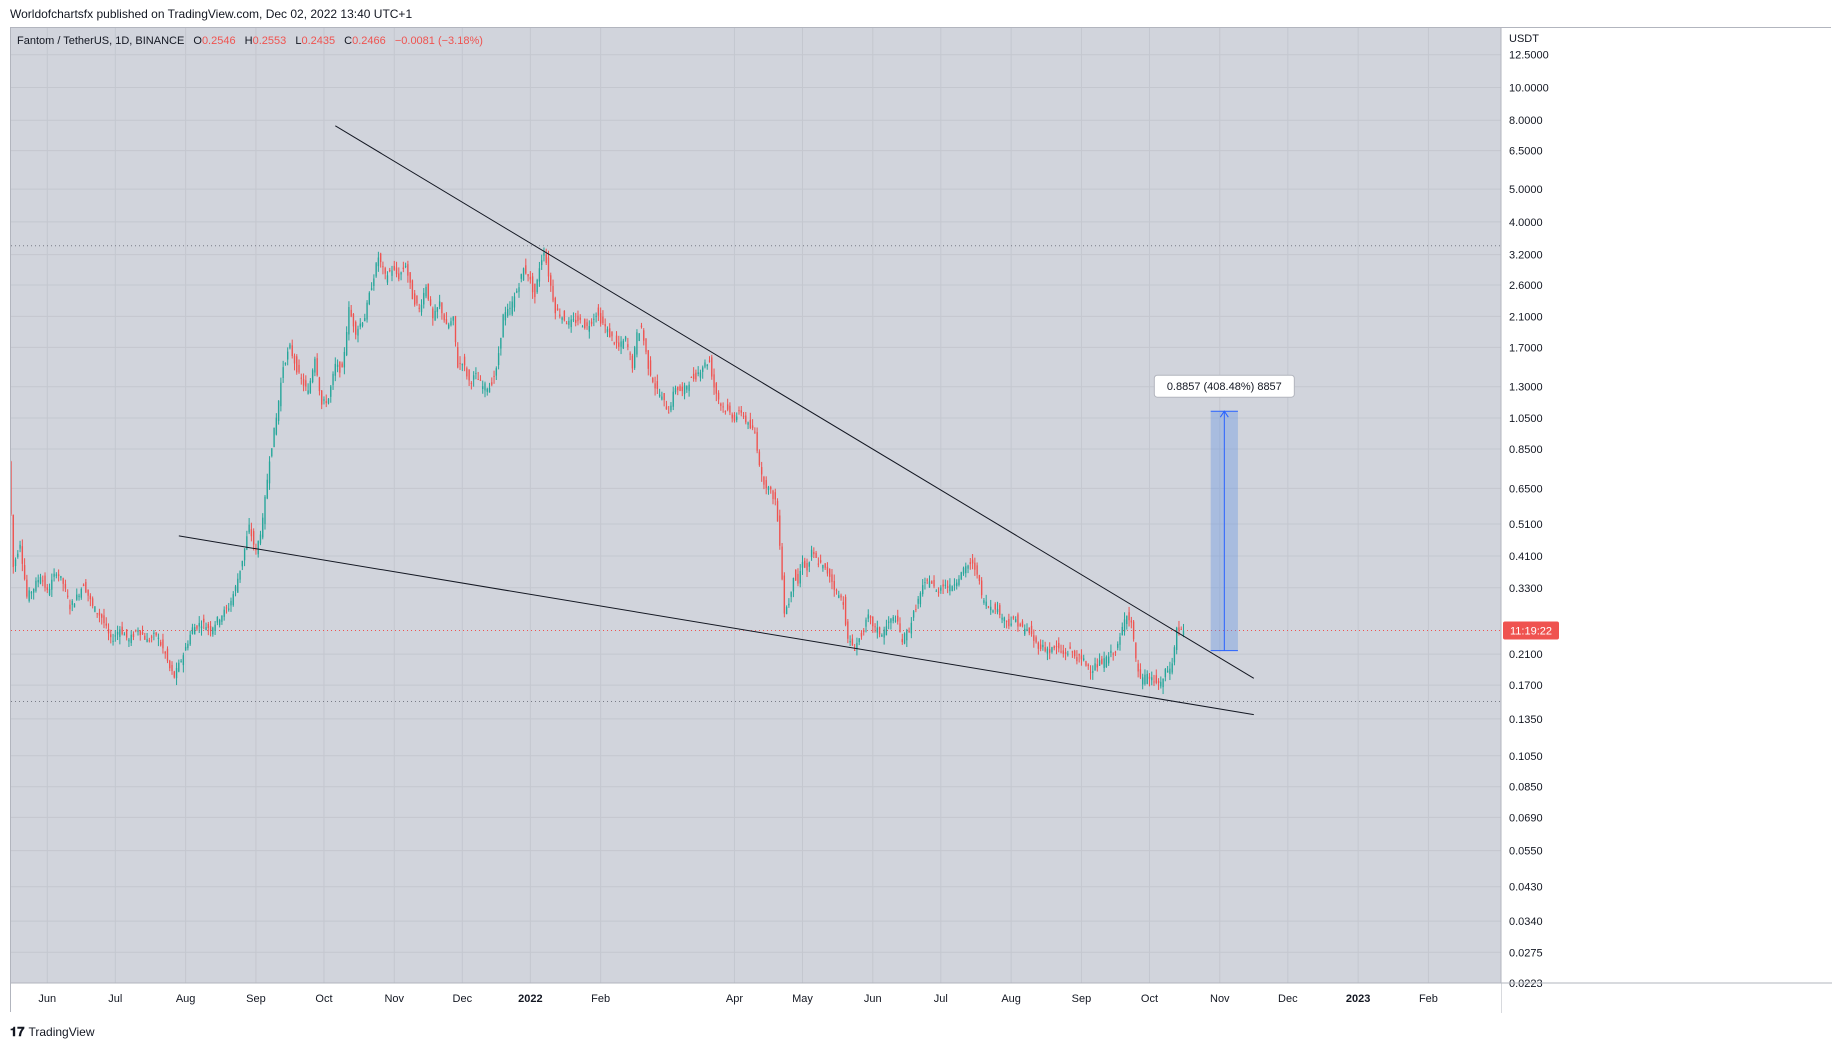  What do you see at coordinates (61, 1032) in the screenshot?
I see `footer-brand: TradingView` at bounding box center [61, 1032].